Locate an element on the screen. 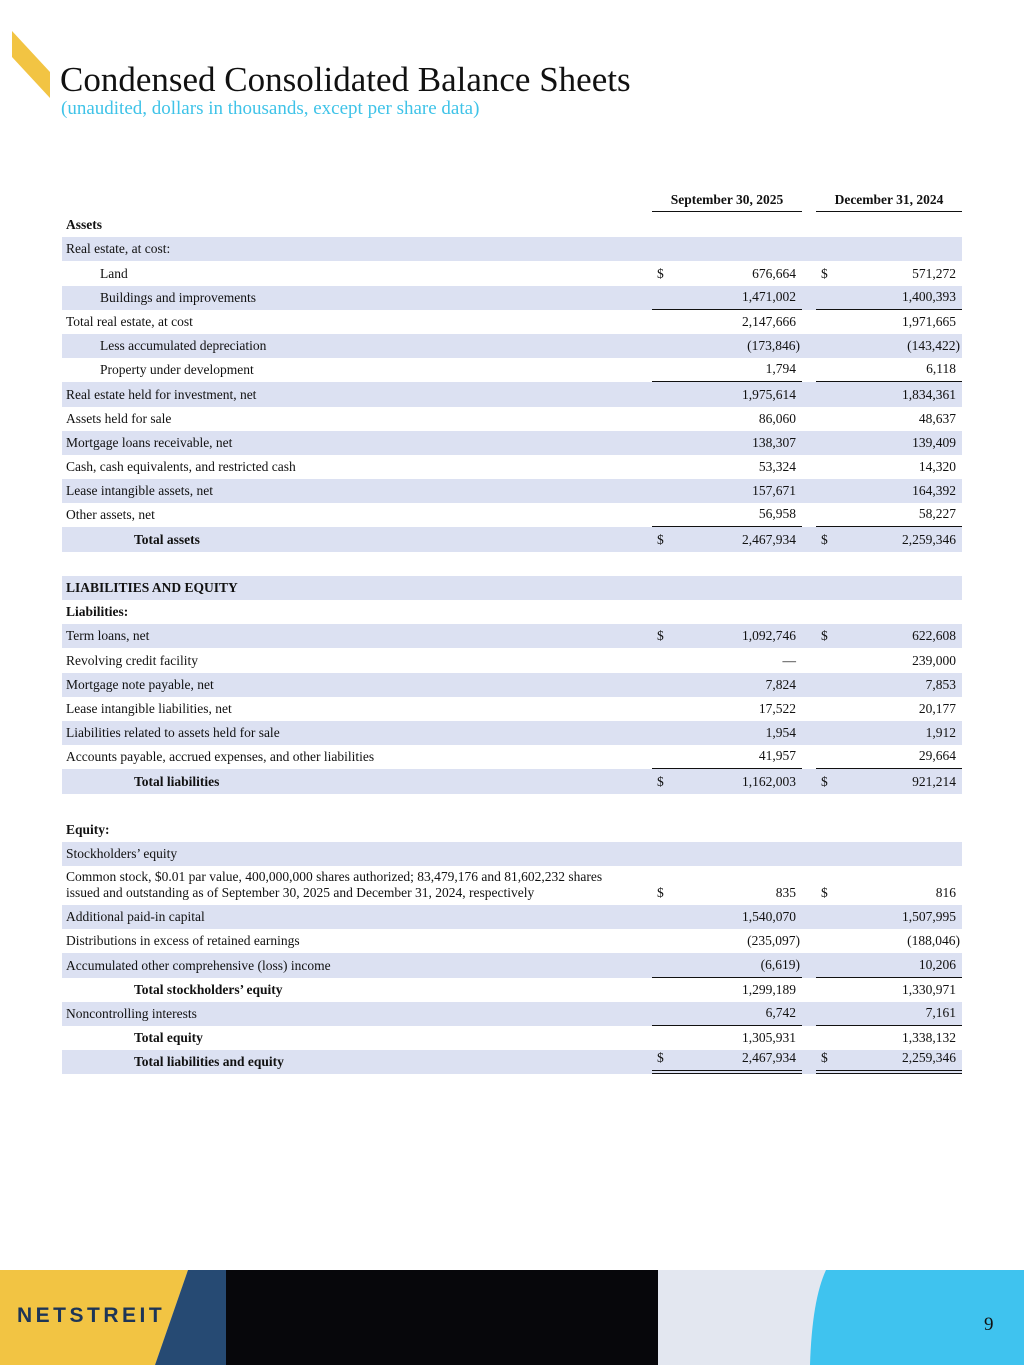 The width and height of the screenshot is (1024, 1365). footer-yellow is located at coordinates (94, 1317).